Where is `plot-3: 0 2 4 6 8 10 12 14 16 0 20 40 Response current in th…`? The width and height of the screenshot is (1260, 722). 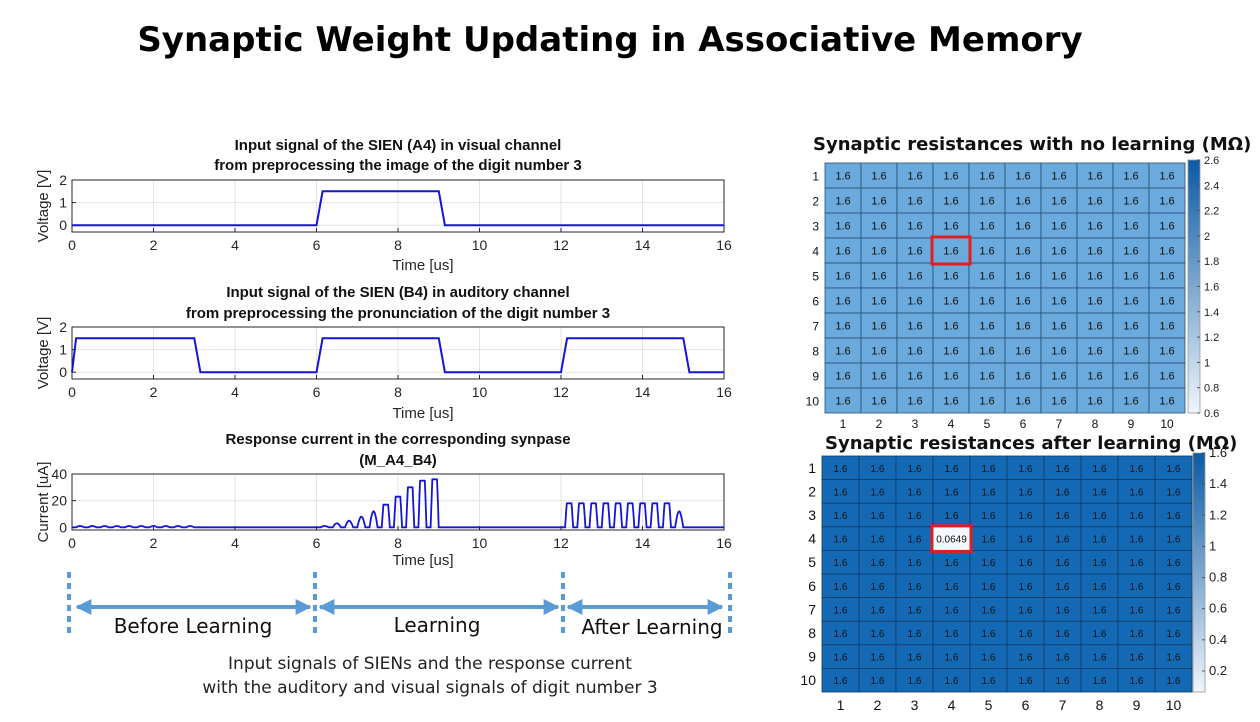 plot-3: 0 2 4 6 8 10 12 14 16 0 20 40 Response current in th… is located at coordinates (383, 500).